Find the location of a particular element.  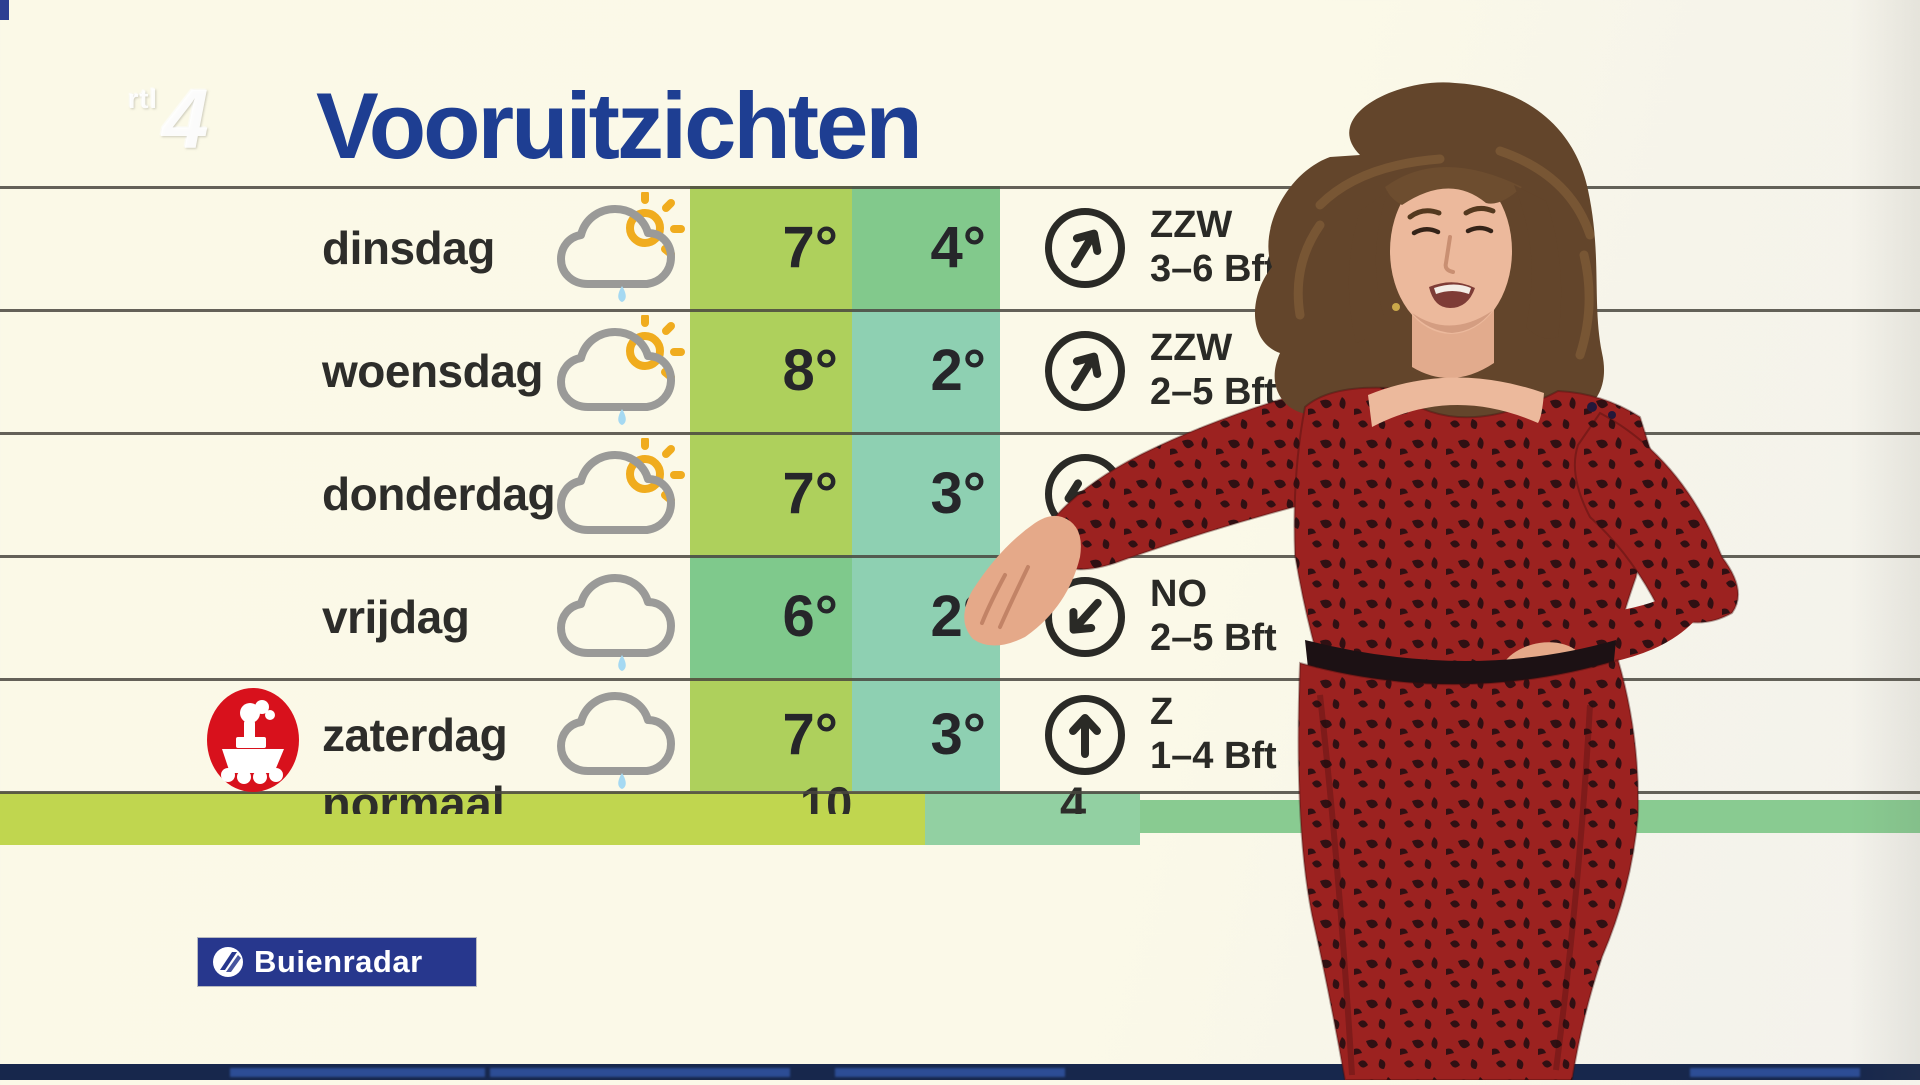

day-label: vrijdag is located at coordinates (396, 616).